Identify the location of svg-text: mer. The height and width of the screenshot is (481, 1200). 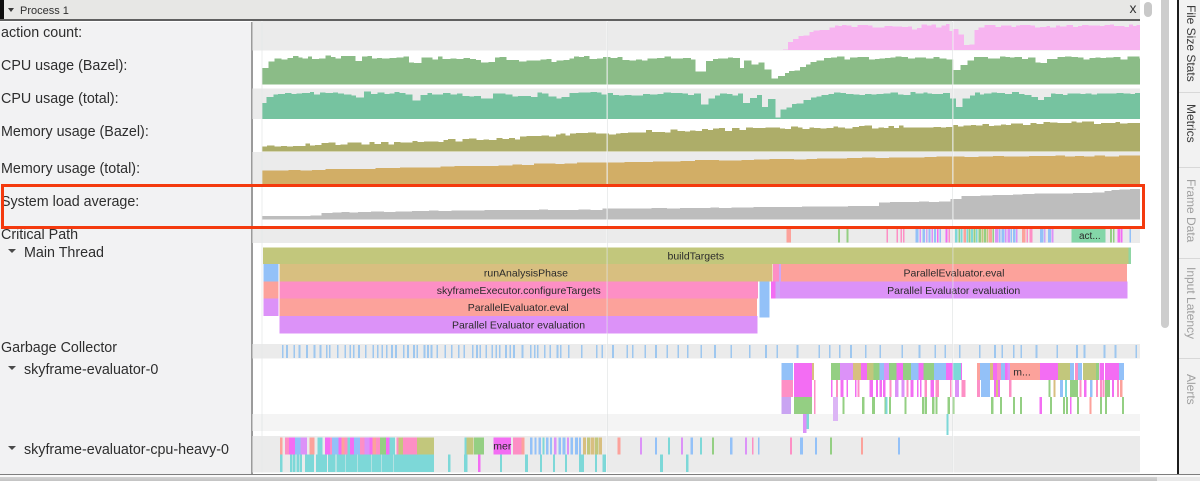
(502, 447).